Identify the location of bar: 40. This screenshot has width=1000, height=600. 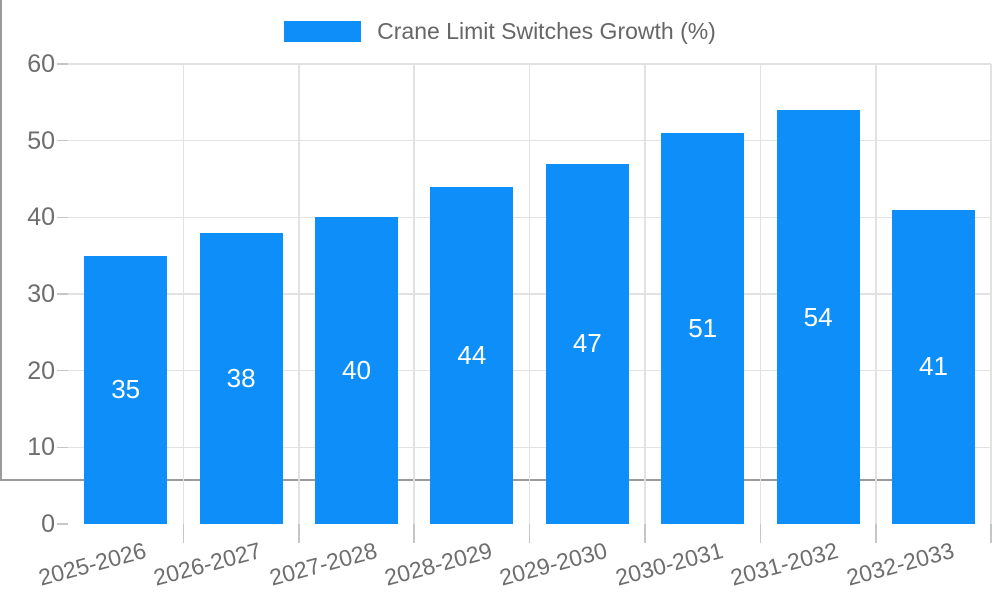
(356, 370).